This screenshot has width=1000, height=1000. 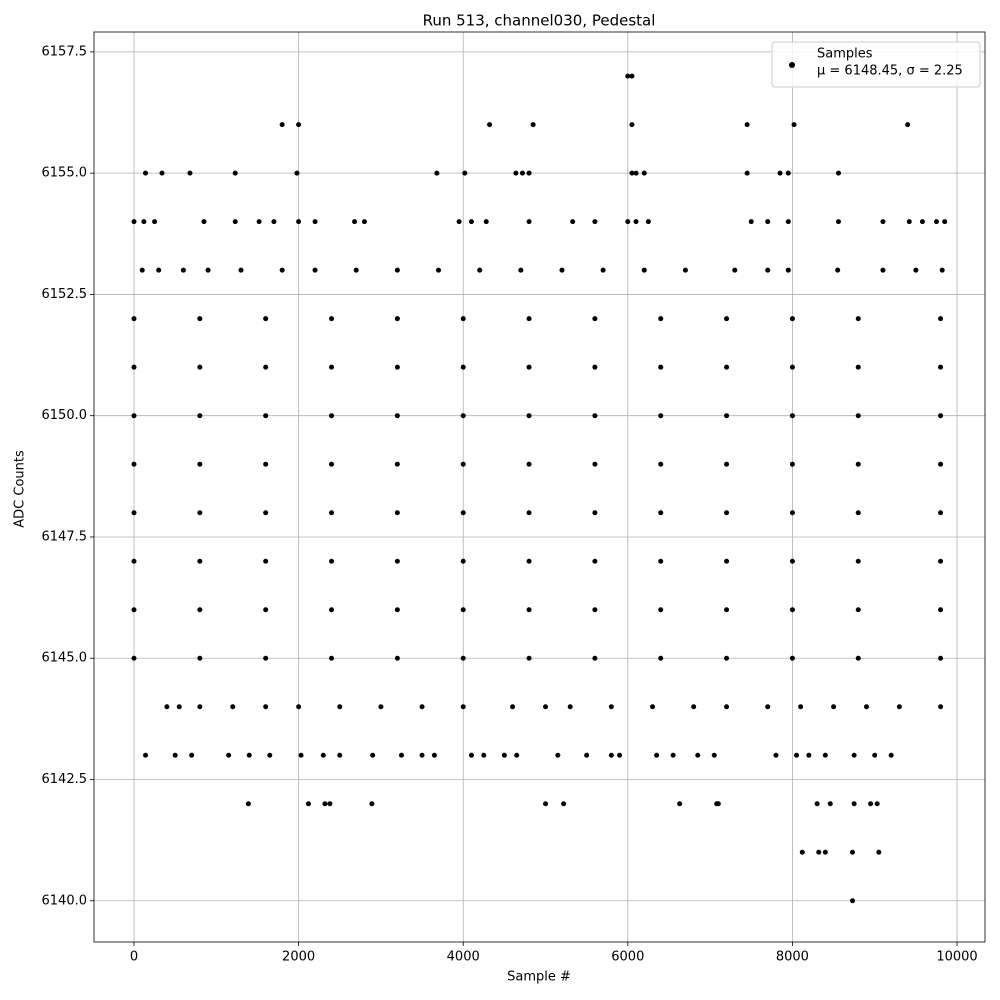 I want to click on legend: Samples μ = 6148.45, σ = 2.25, so click(x=876, y=64).